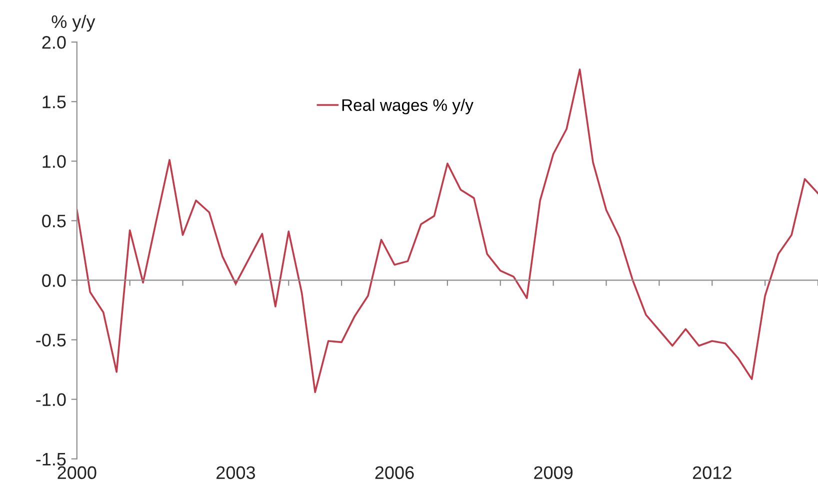 This screenshot has height=495, width=818. I want to click on y-tick-label: 0.0, so click(54, 280).